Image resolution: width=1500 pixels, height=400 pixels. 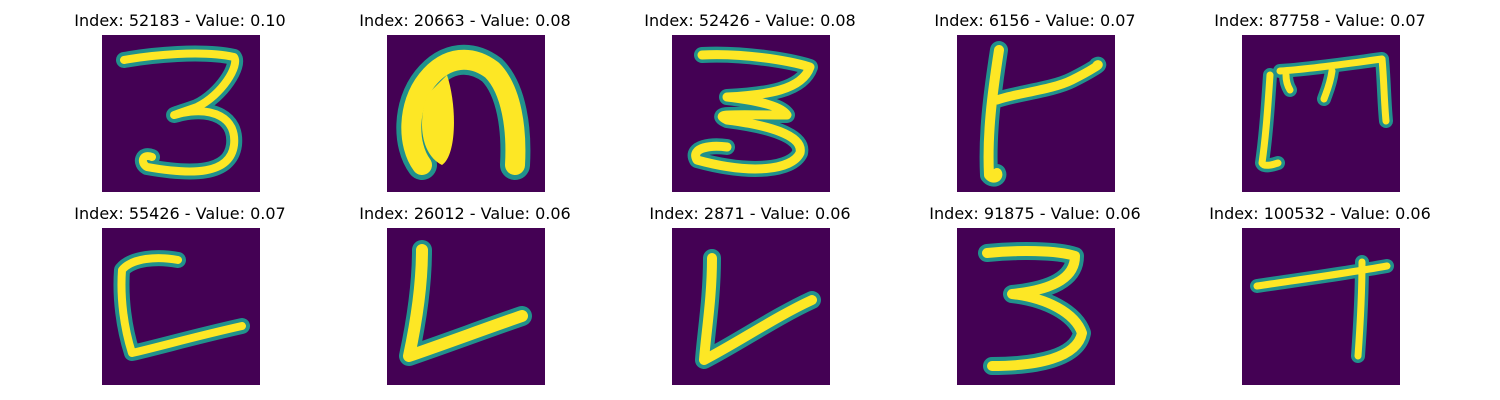 What do you see at coordinates (465, 213) in the screenshot?
I see `panel-title: Index: 26012 - Value: 0.06` at bounding box center [465, 213].